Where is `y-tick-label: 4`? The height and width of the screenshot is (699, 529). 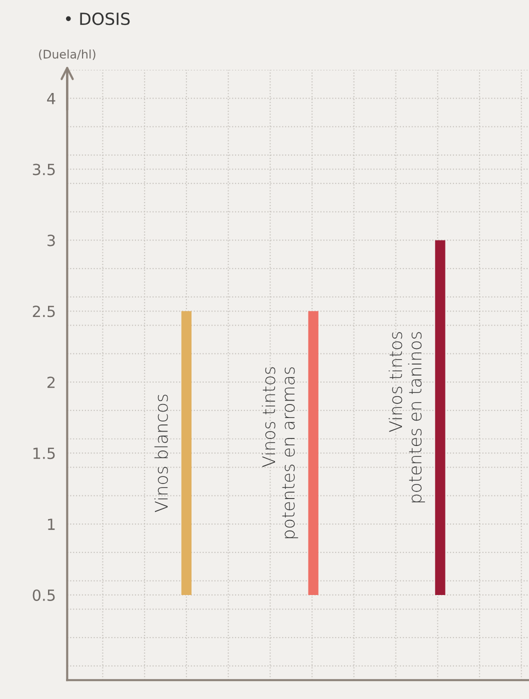
y-tick-label: 4 is located at coordinates (51, 98).